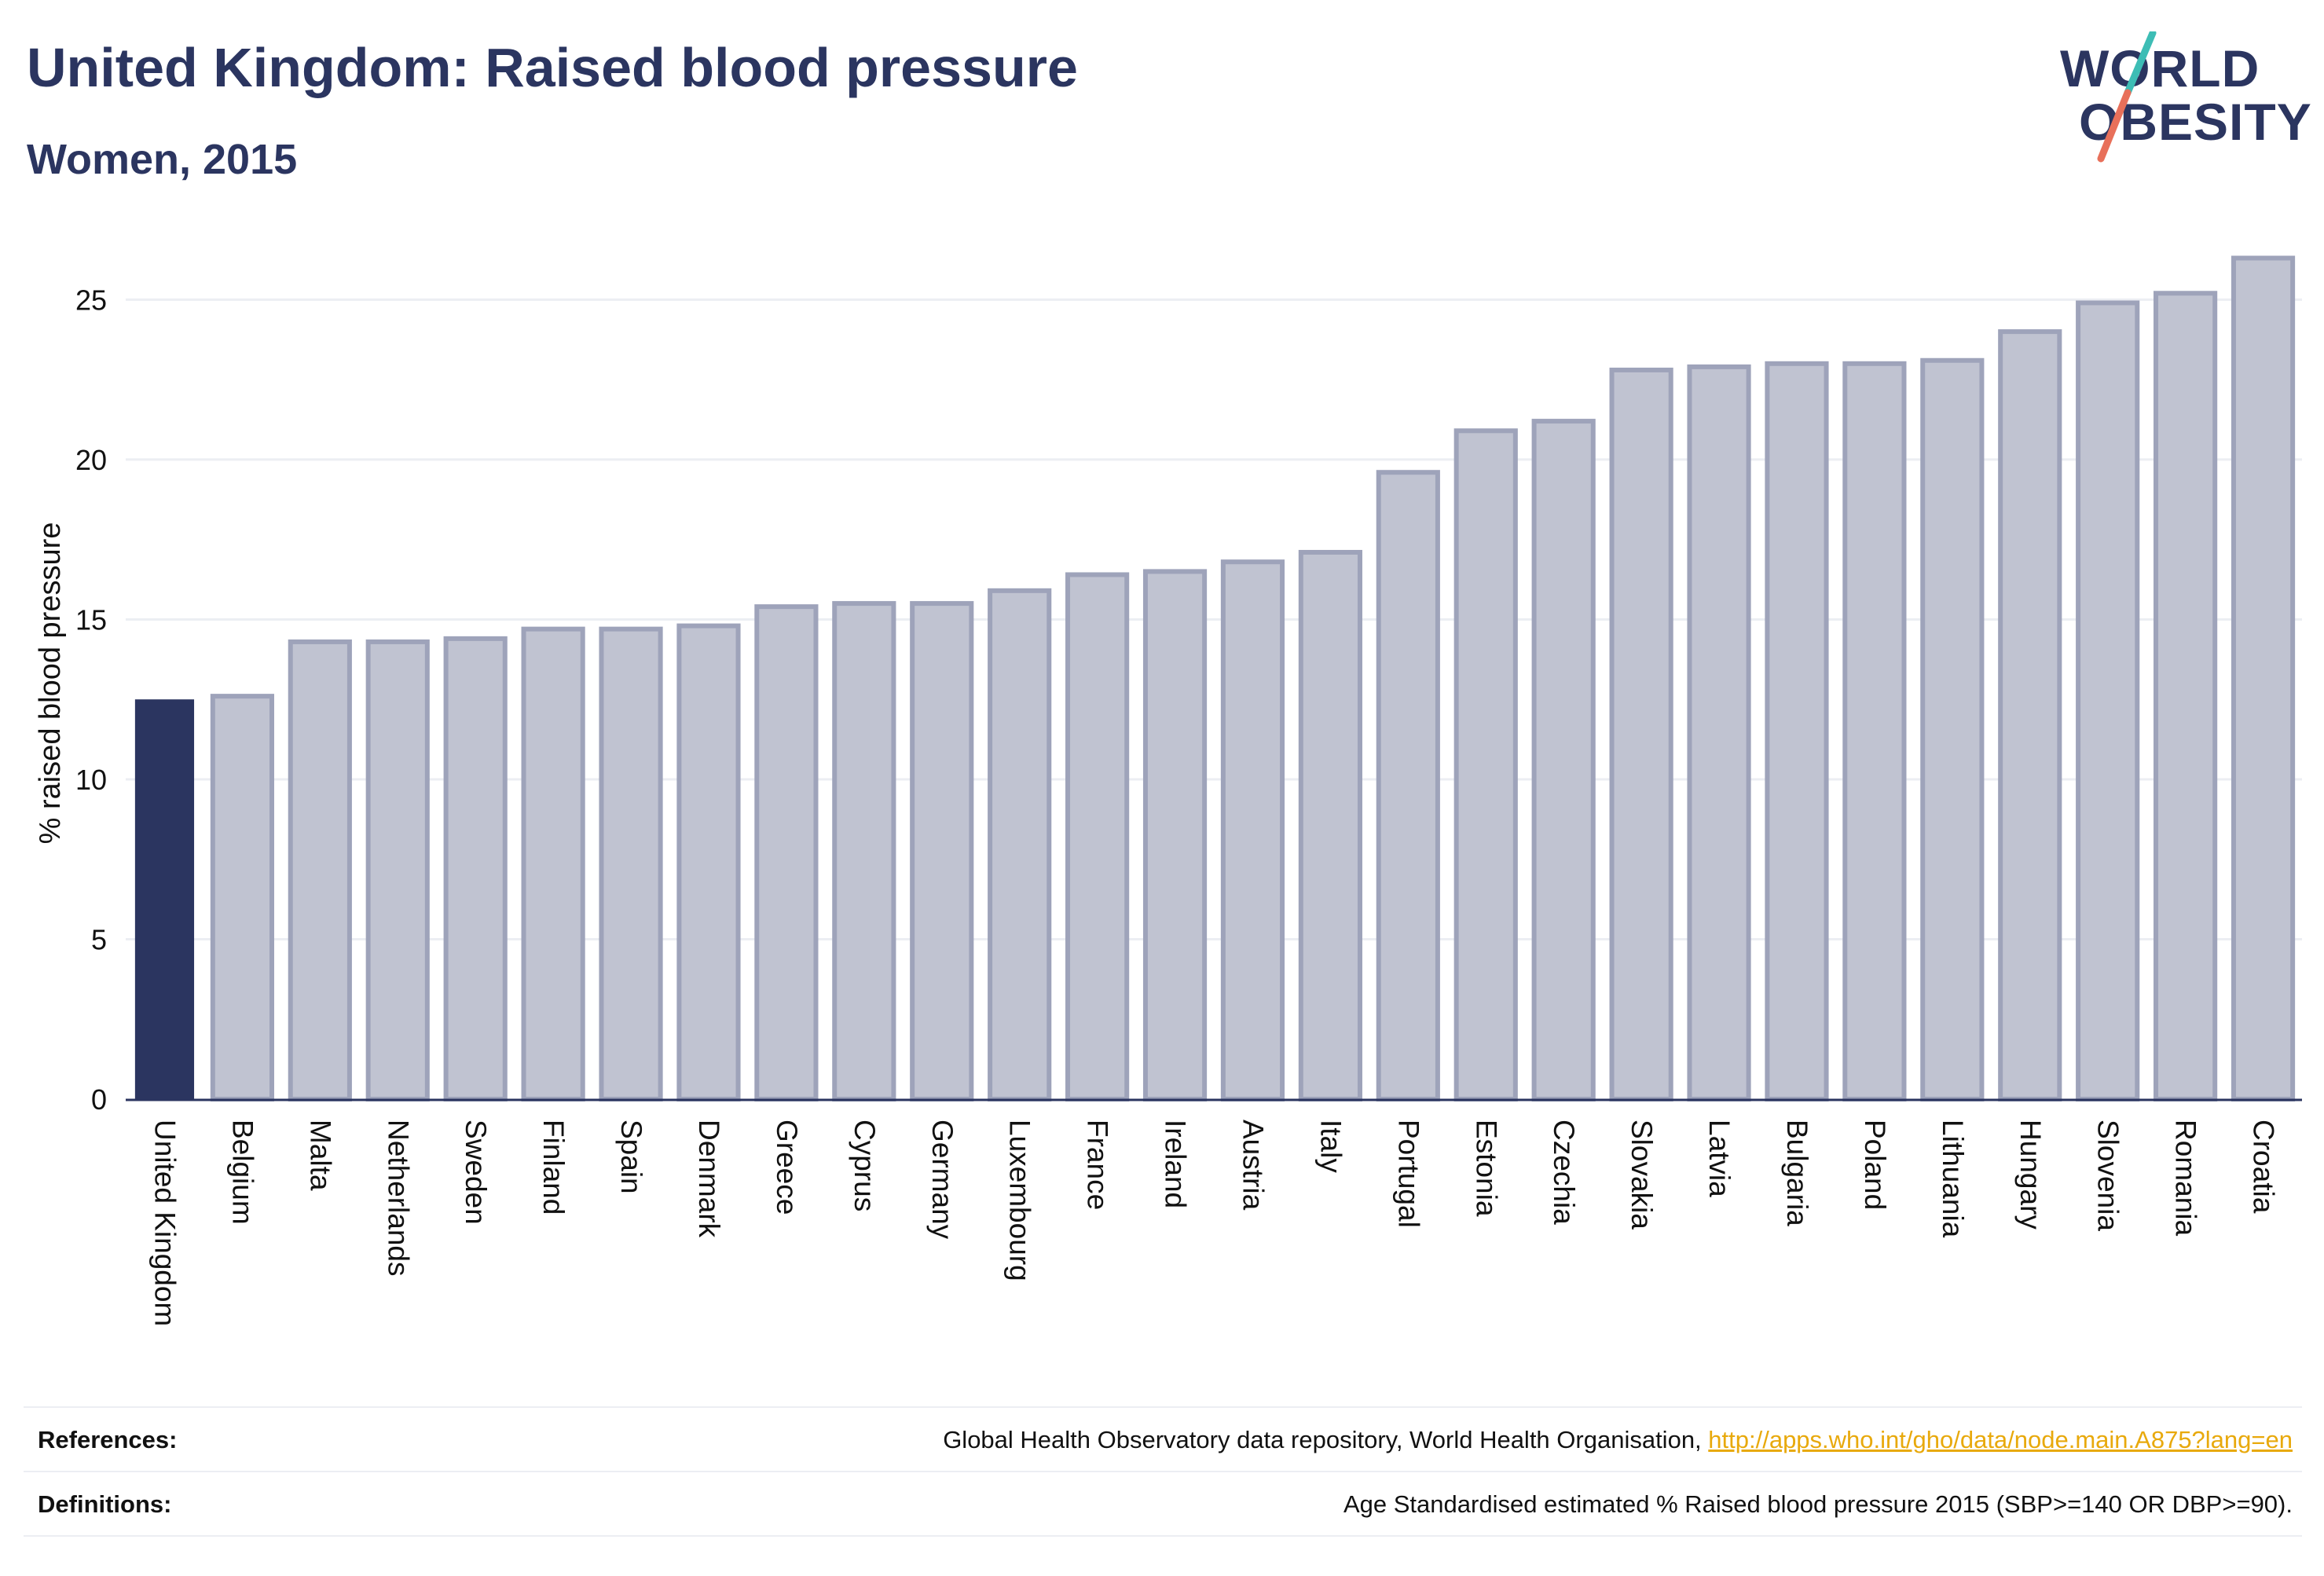 The width and height of the screenshot is (2324, 1576). What do you see at coordinates (99, 1099) in the screenshot?
I see `y-tick-label: 0` at bounding box center [99, 1099].